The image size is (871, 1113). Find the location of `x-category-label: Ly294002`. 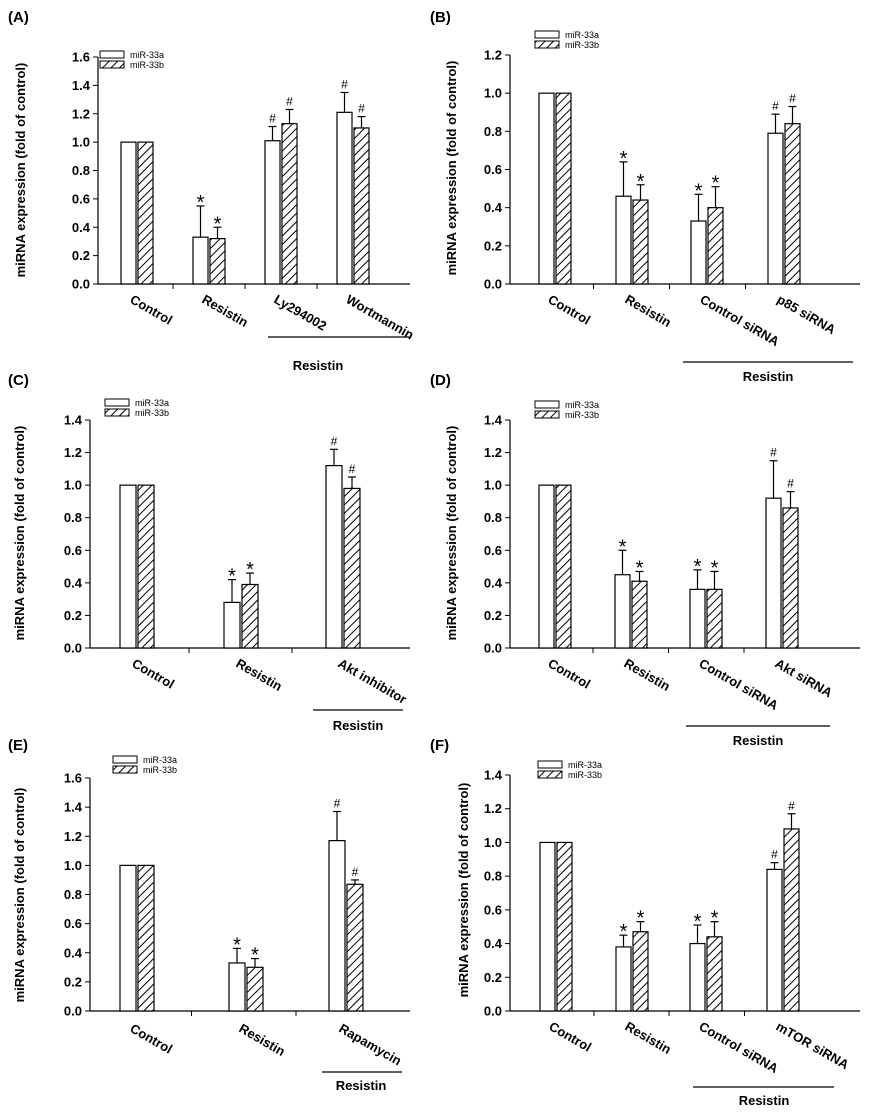

x-category-label: Ly294002 is located at coordinates (301, 313).